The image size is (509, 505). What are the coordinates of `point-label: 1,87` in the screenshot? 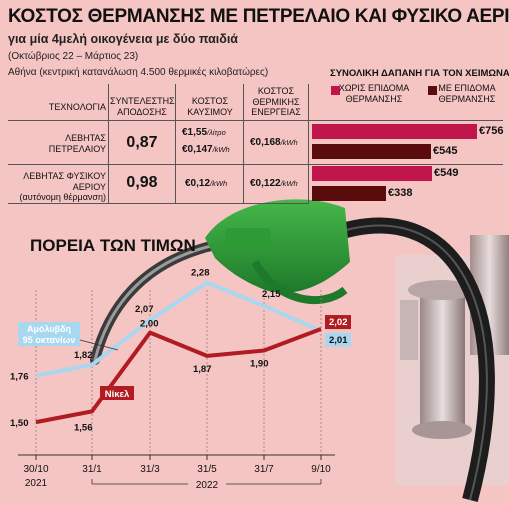 It's located at (202, 369).